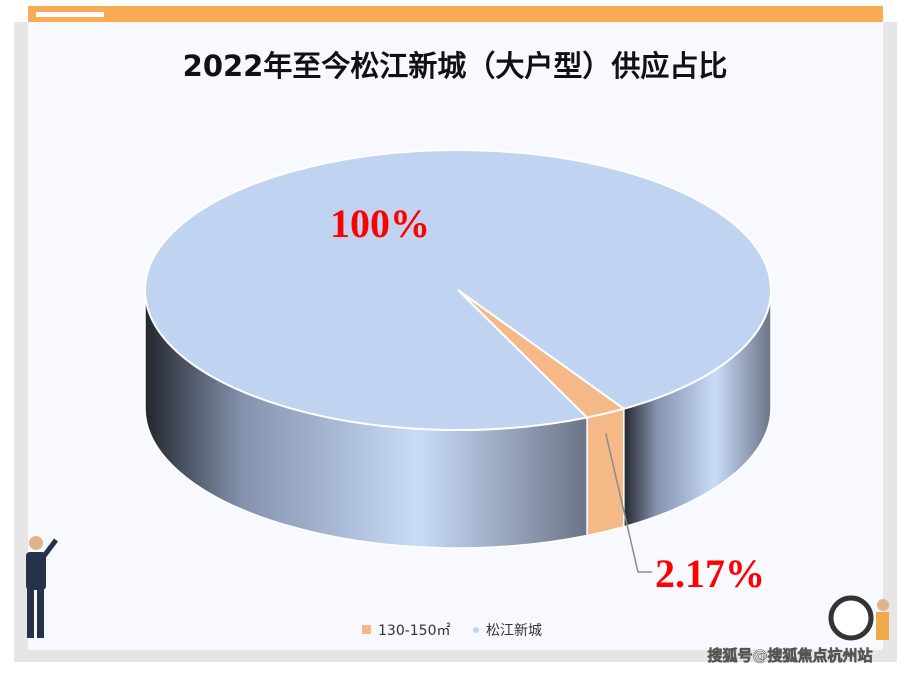  Describe the element at coordinates (70, 14) in the screenshot. I see `top-bar-mark` at that location.